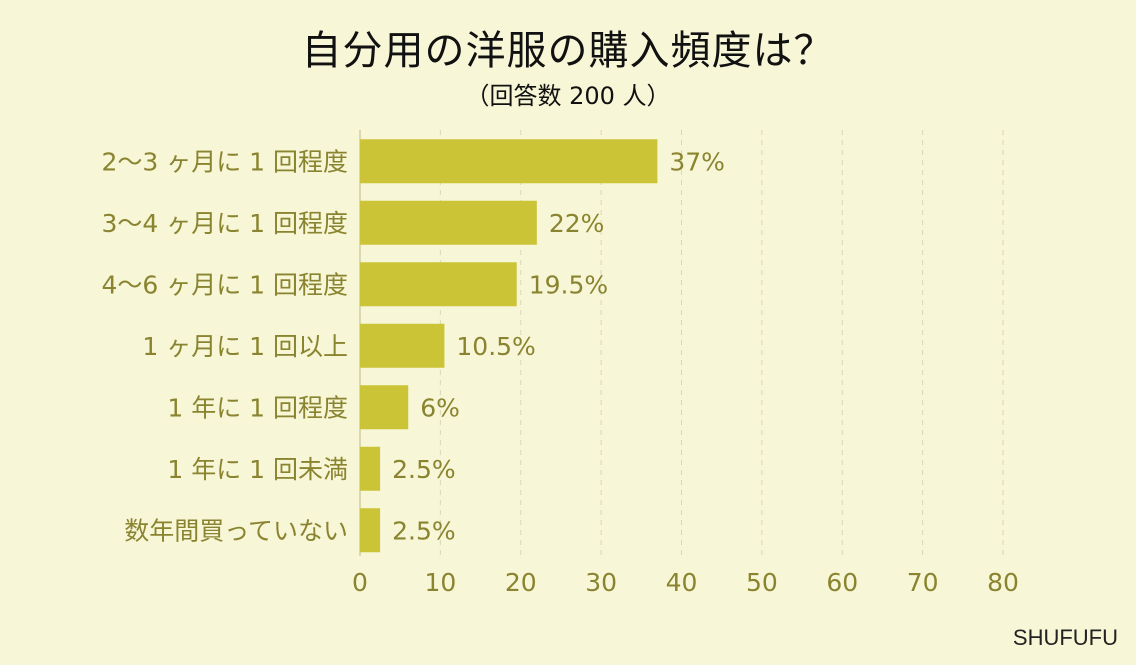 This screenshot has height=665, width=1136. What do you see at coordinates (224, 223) in the screenshot?
I see `category-label: 3～4 ヶ月に 1 回程度` at bounding box center [224, 223].